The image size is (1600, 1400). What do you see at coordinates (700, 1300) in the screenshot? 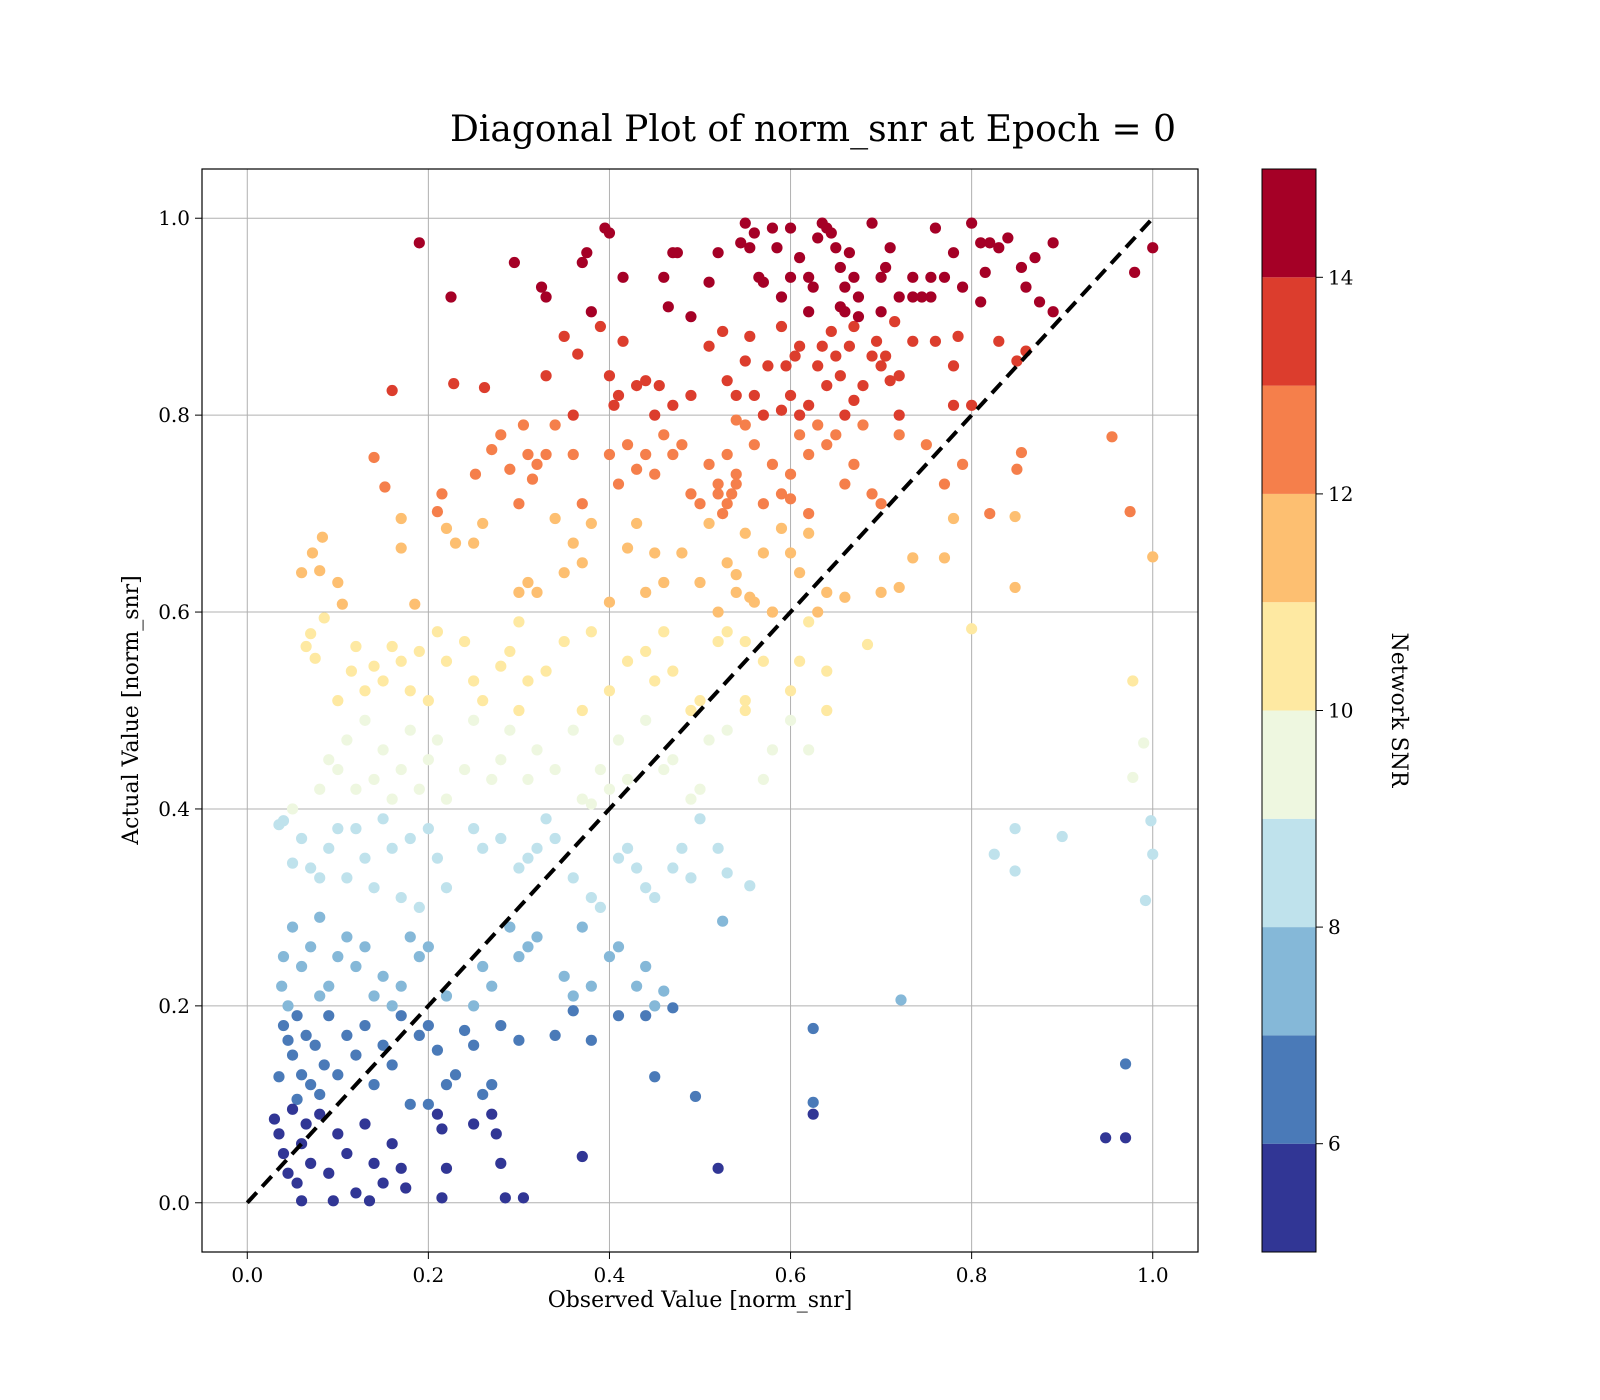
I see `x-axis-label: Observed Value [norm_snr]` at bounding box center [700, 1300].